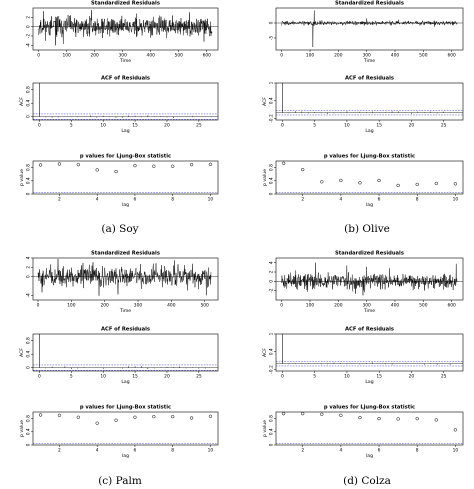  Describe the element at coordinates (265, 101) in the screenshot. I see `y-axis-label: ACF` at that location.